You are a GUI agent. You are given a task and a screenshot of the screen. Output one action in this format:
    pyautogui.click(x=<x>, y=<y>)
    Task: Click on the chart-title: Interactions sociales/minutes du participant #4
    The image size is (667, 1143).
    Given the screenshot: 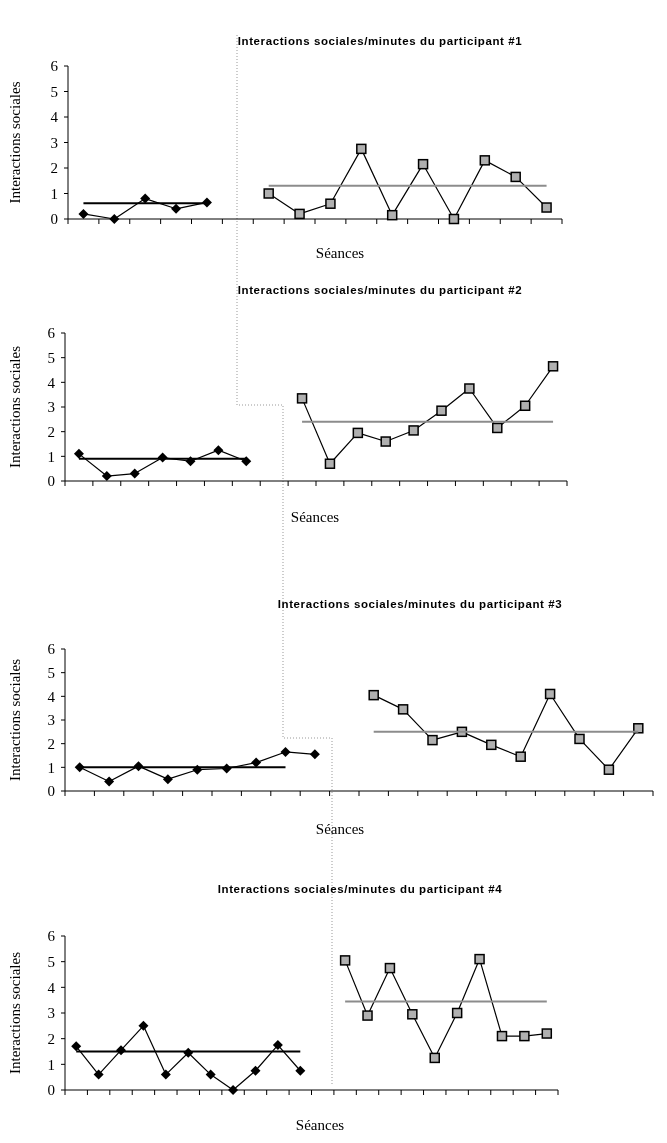 What is the action you would take?
    pyautogui.click(x=360, y=889)
    